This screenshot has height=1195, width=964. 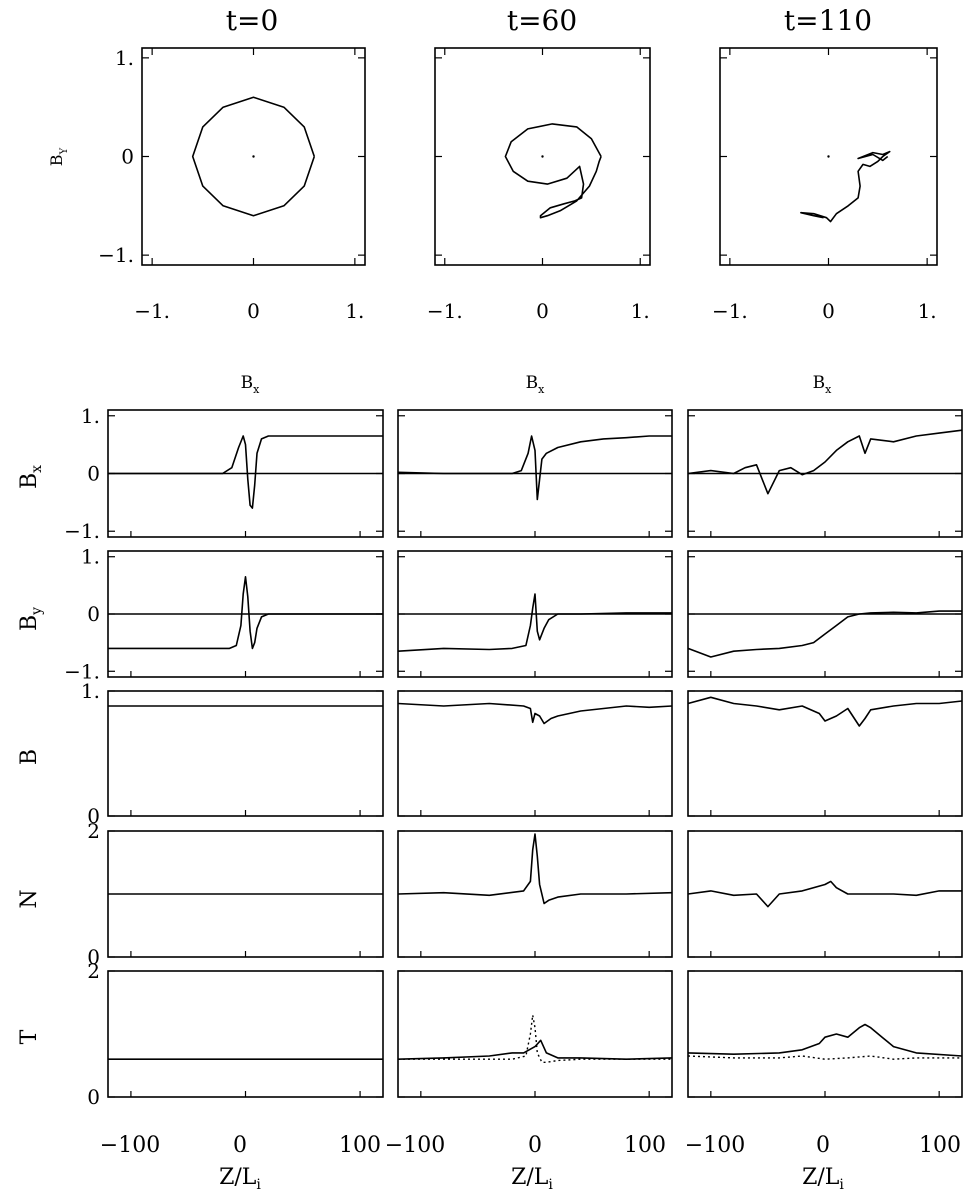 What do you see at coordinates (240, 1179) in the screenshot?
I see `x-axis-label-0: Z/Li` at bounding box center [240, 1179].